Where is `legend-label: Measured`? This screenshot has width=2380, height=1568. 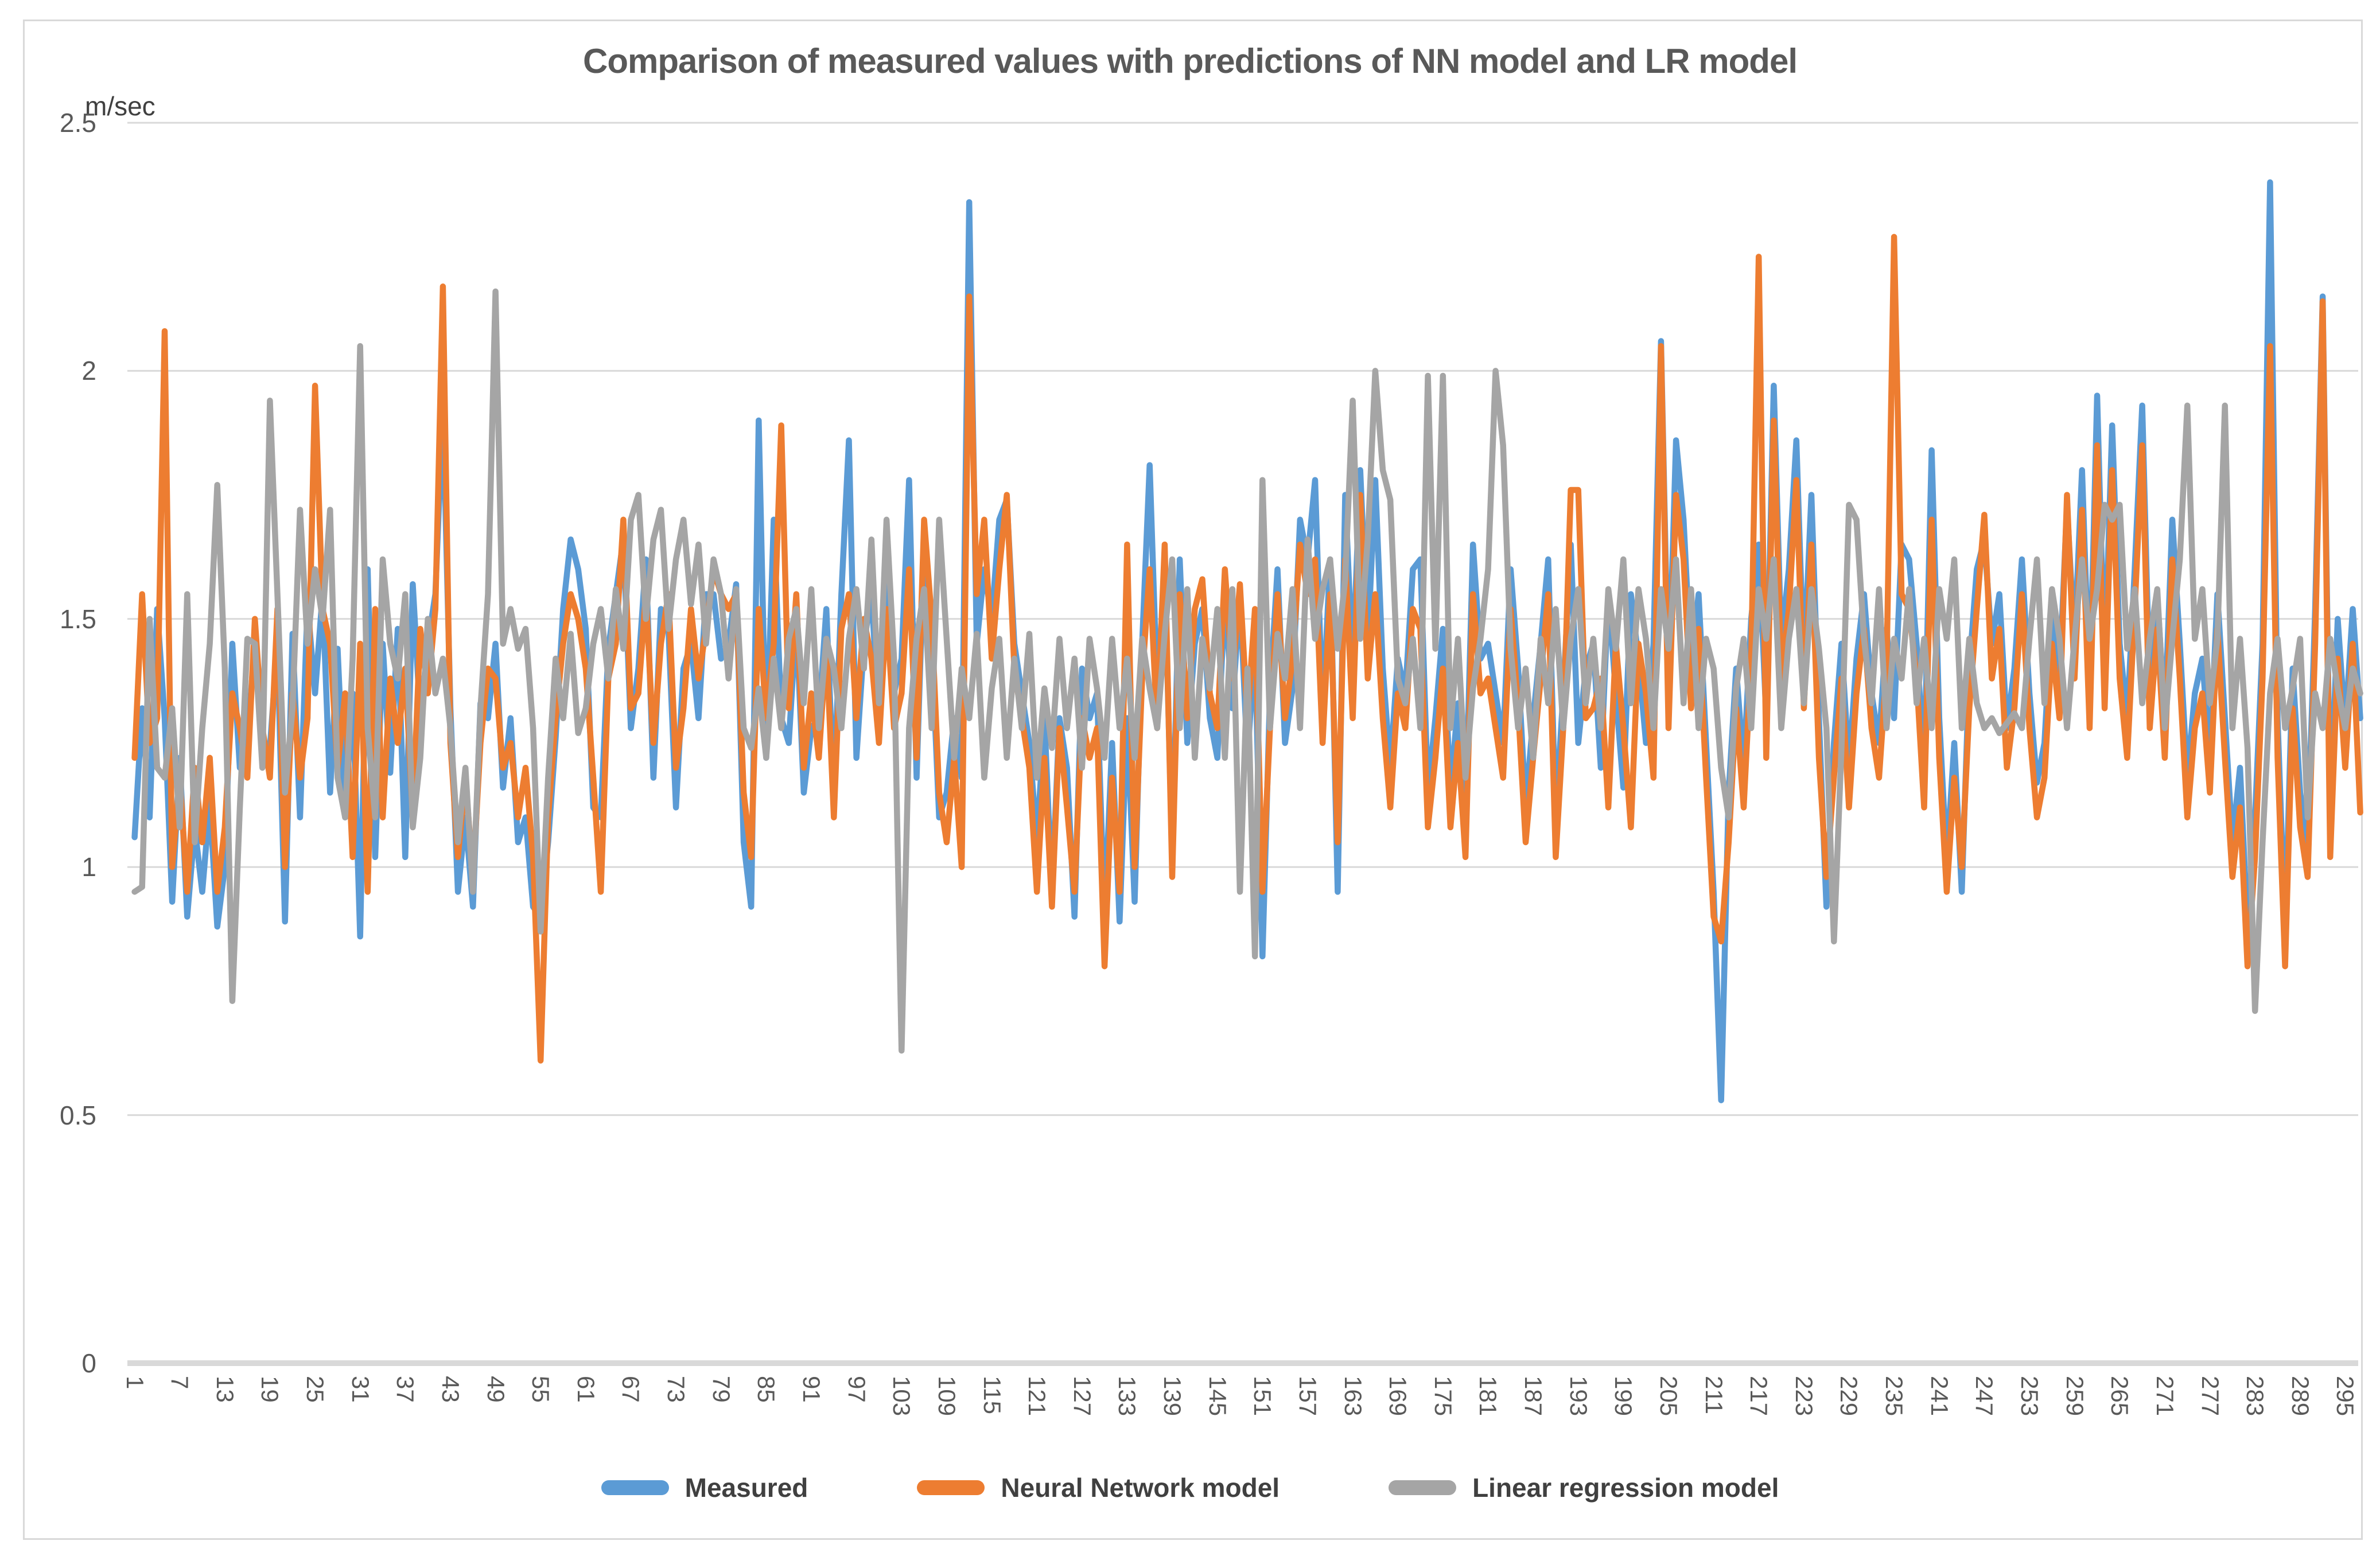 legend-label: Measured is located at coordinates (746, 1488).